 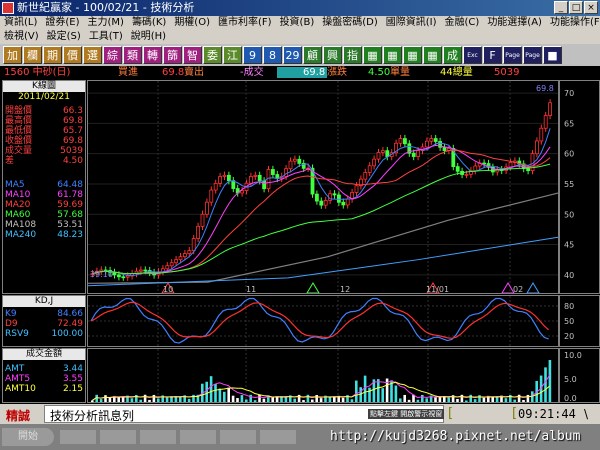 What do you see at coordinates (372, 55) in the screenshot?
I see `toolbar-button-18: ▦` at bounding box center [372, 55].